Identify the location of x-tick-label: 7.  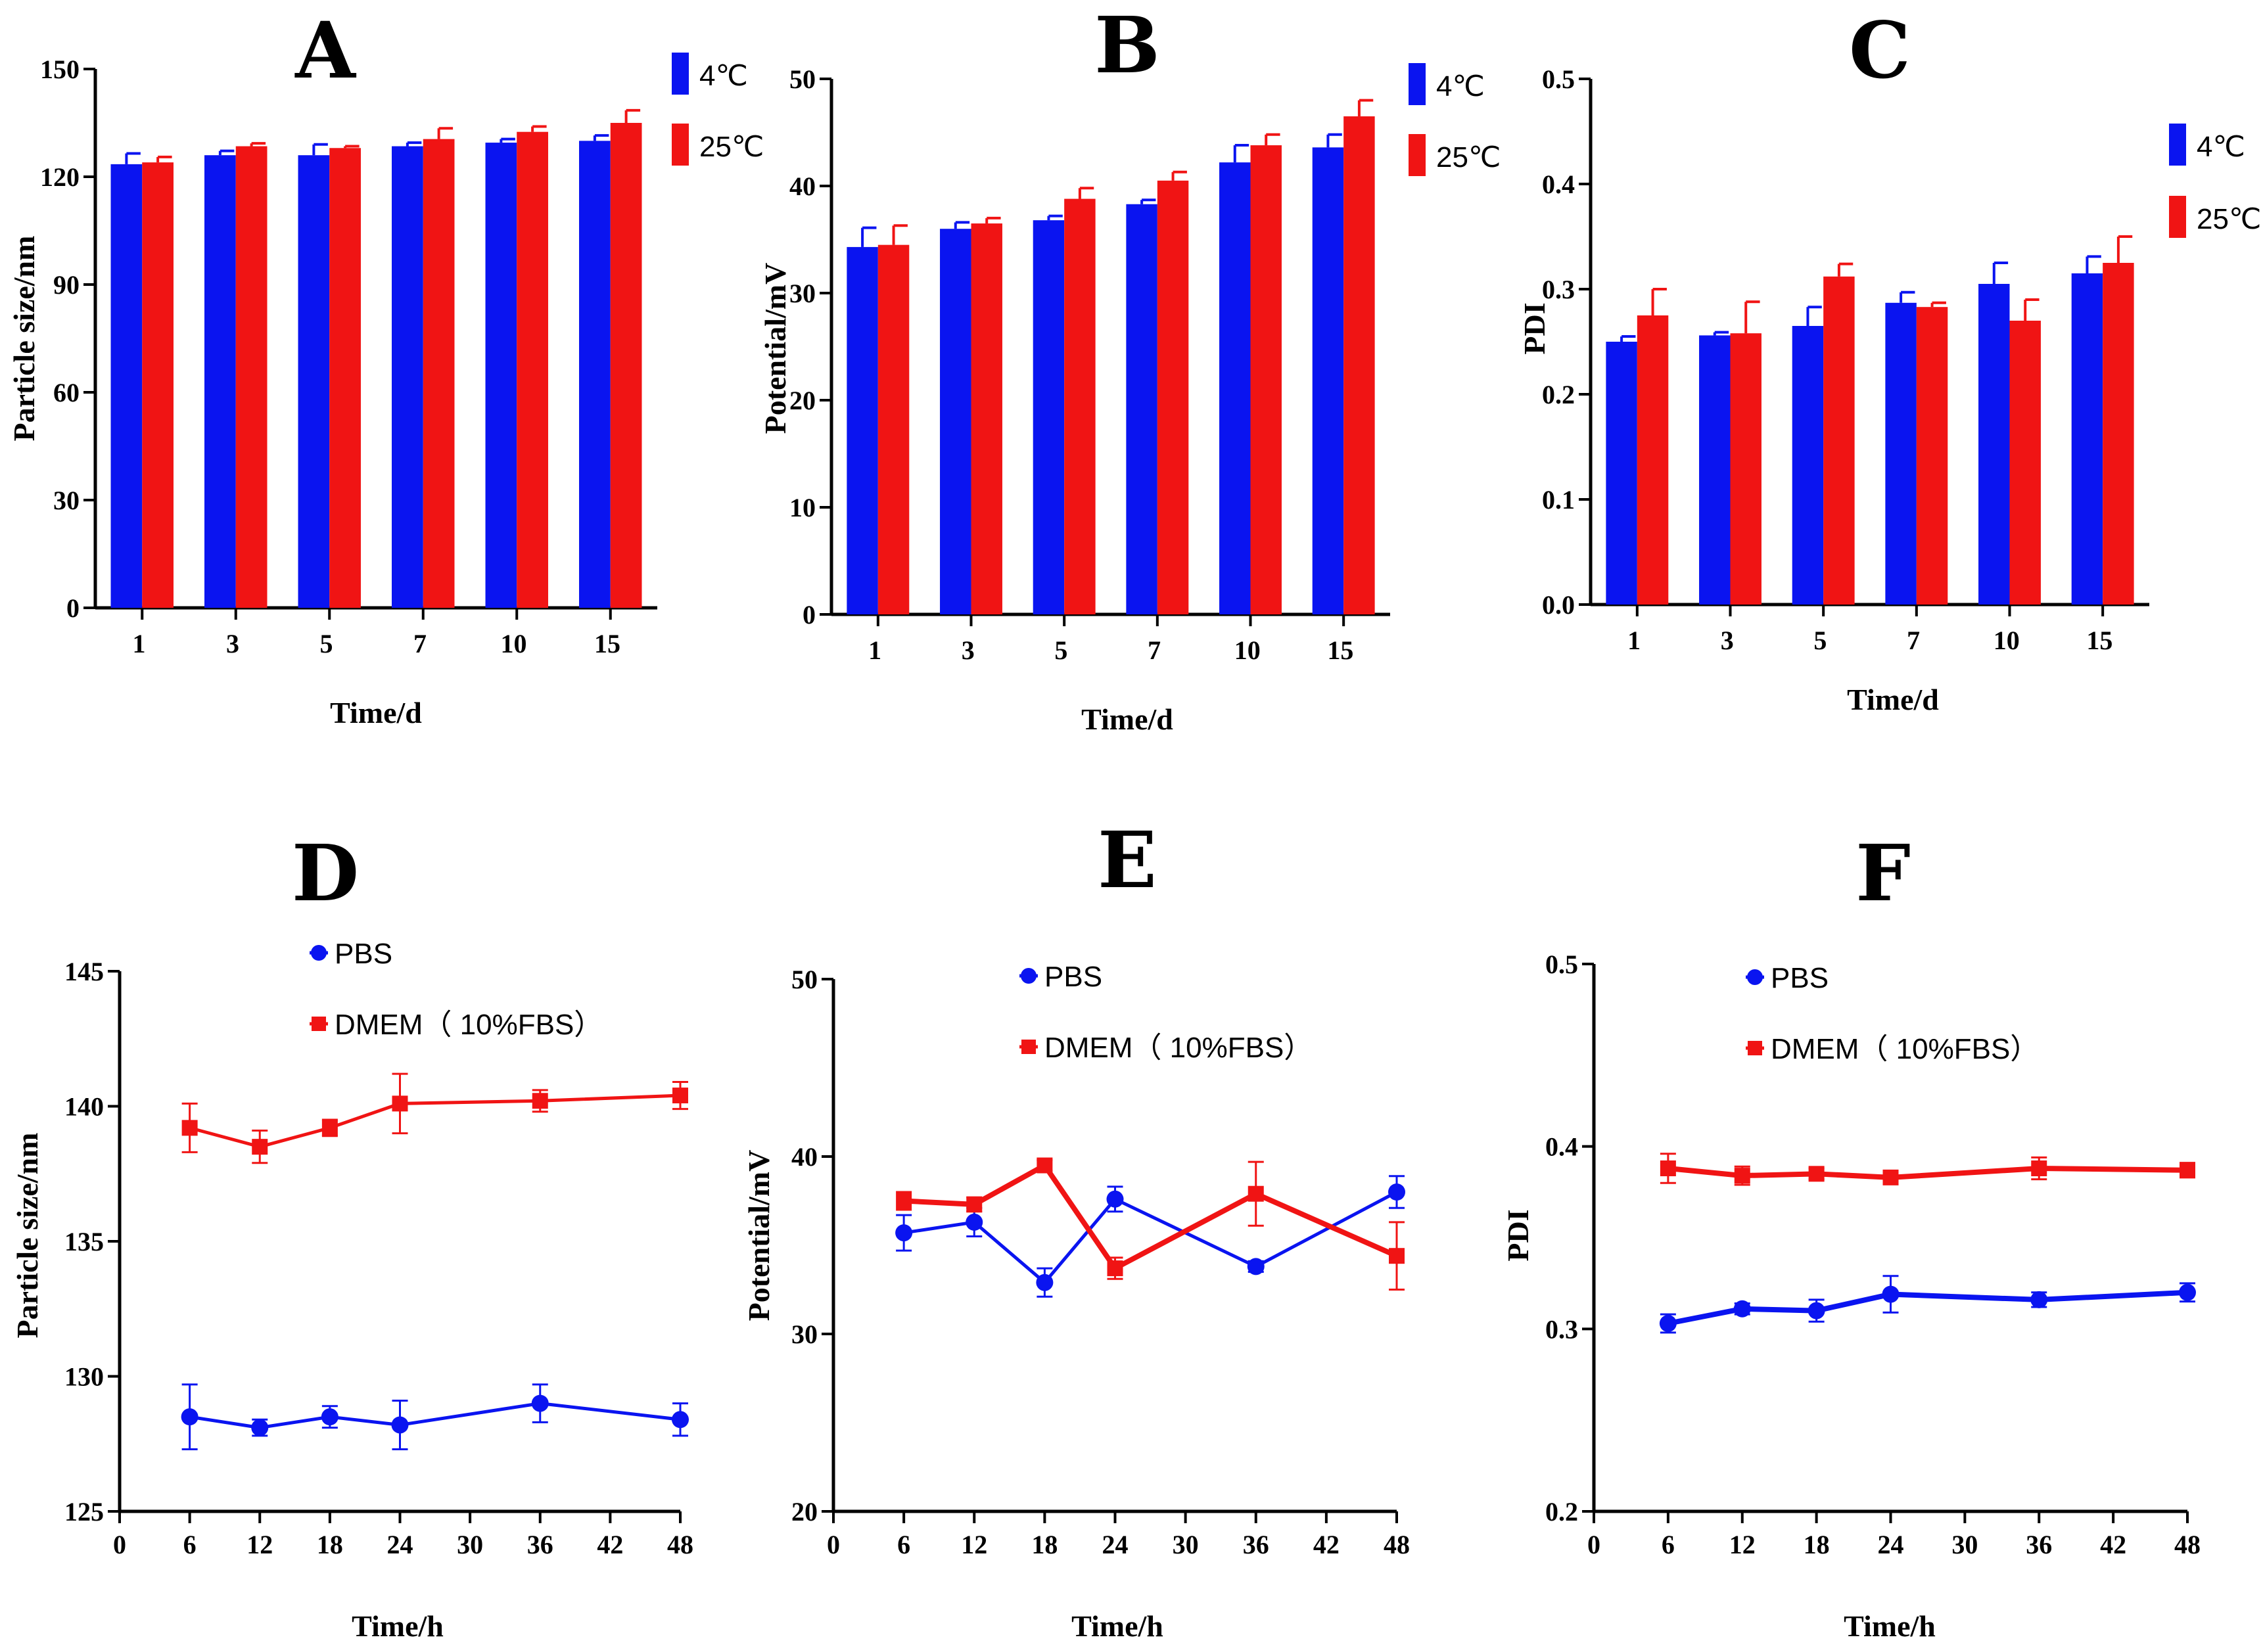
(1154, 650).